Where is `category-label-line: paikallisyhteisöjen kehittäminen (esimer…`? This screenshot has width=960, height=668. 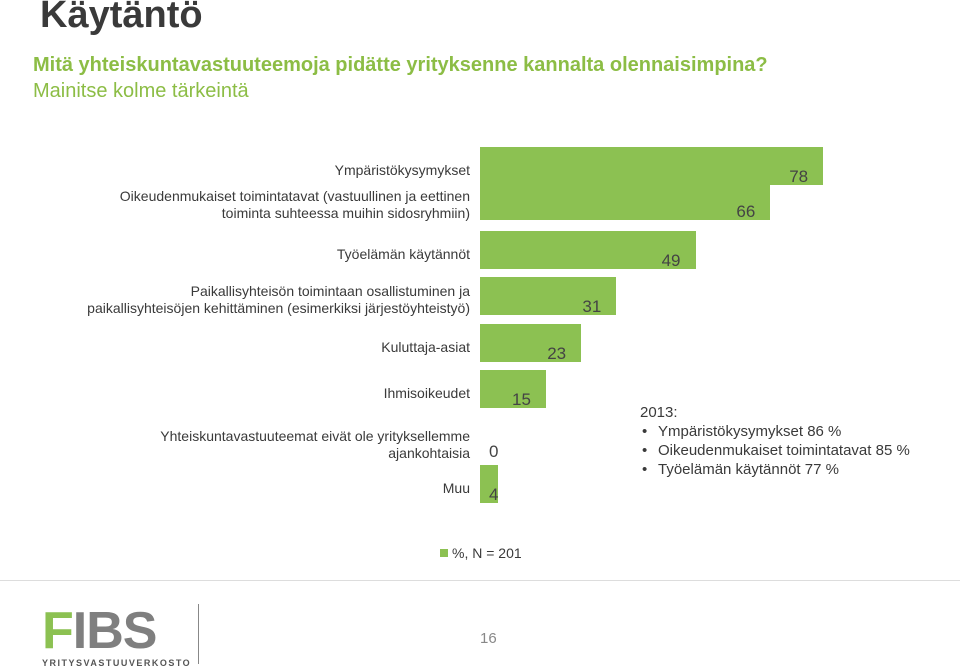 category-label-line: paikallisyhteisöjen kehittäminen (esimer… is located at coordinates (278, 308).